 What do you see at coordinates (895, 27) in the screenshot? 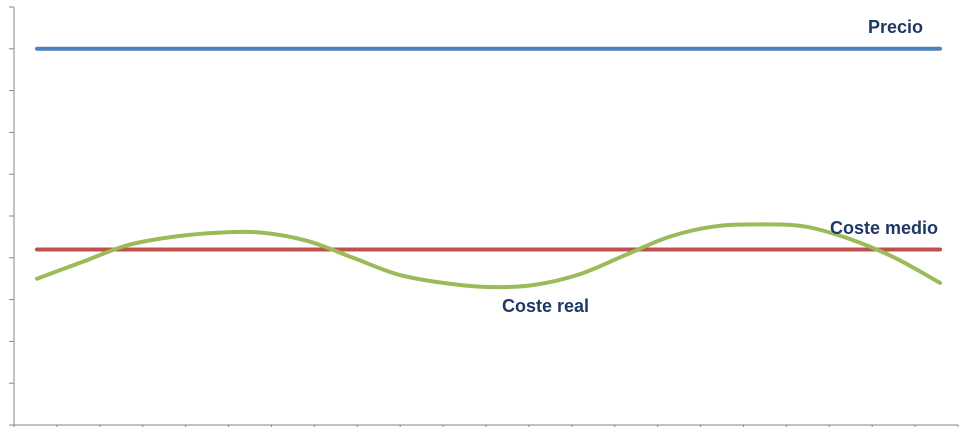
I see `label-precio: Precio` at bounding box center [895, 27].